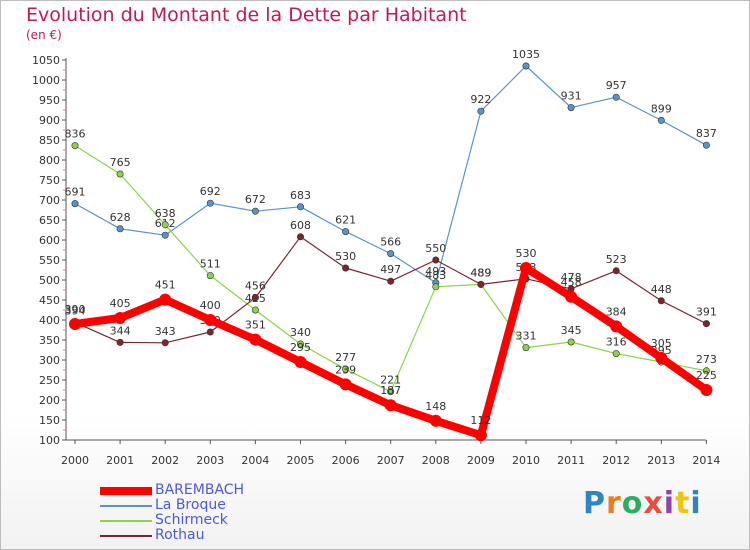  I want to click on data-label: 400, so click(210, 305).